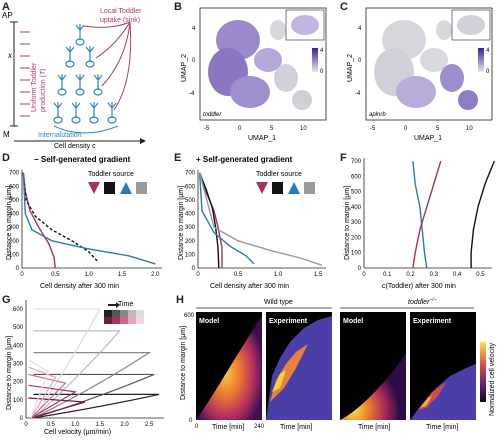 This screenshot has height=442, width=500. I want to click on colorbar-min-c: 0, so click(488, 72).